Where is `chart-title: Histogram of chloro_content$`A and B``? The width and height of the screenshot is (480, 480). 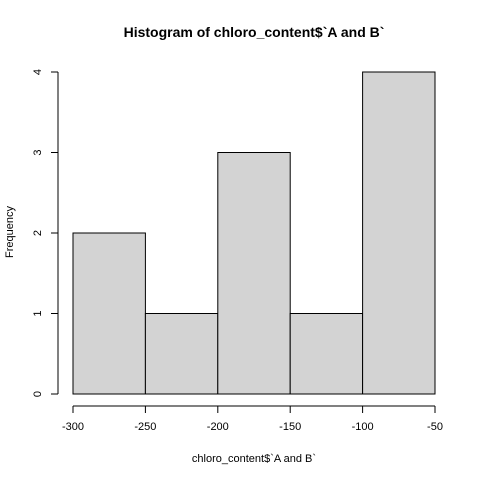 chart-title: Histogram of chloro_content$`A and B` is located at coordinates (254, 32).